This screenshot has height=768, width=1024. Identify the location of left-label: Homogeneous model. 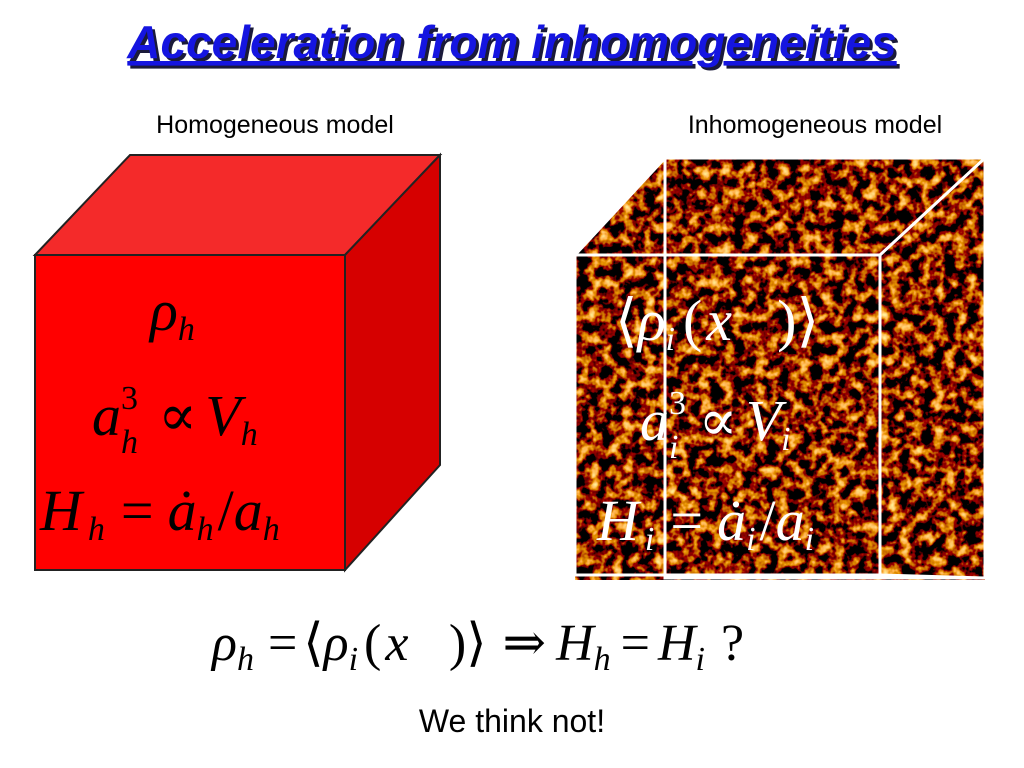
(275, 125).